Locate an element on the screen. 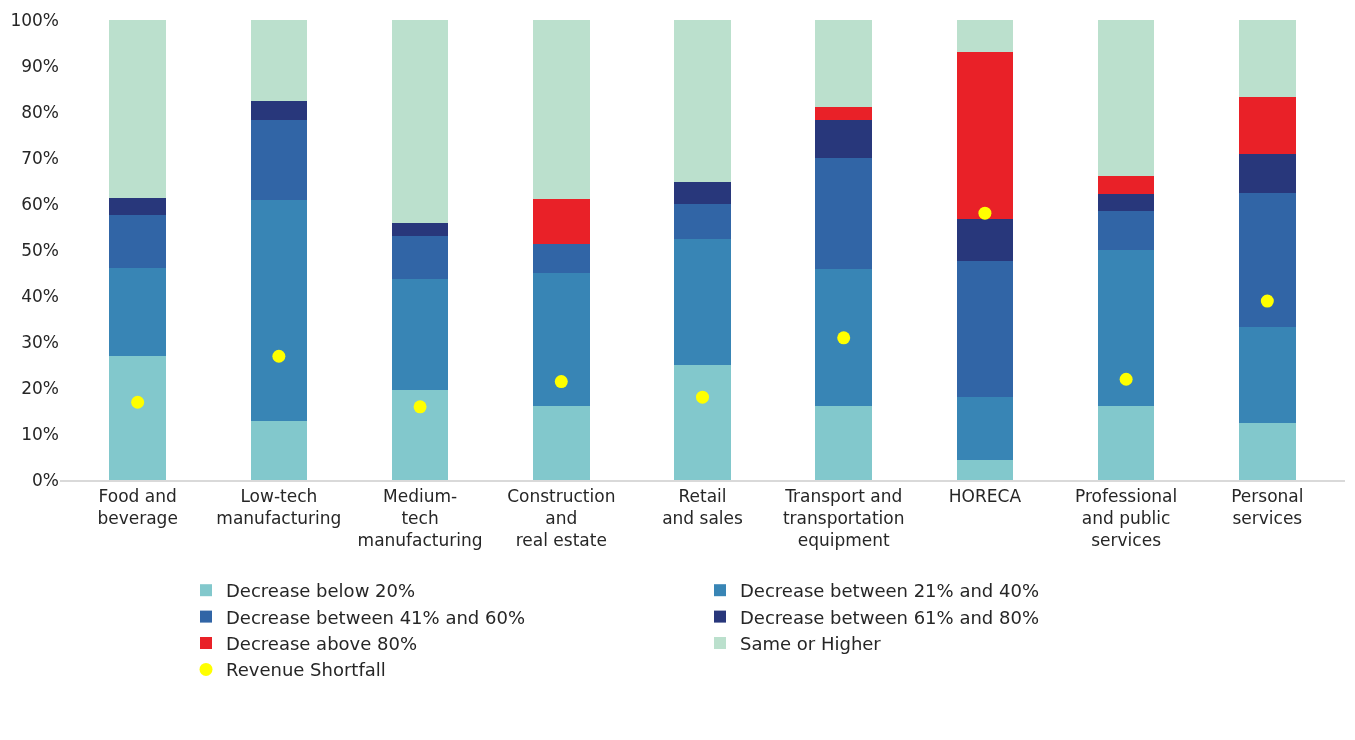 Image resolution: width=1355 pixels, height=740 pixels. y-tick-label: 30% is located at coordinates (40, 341).